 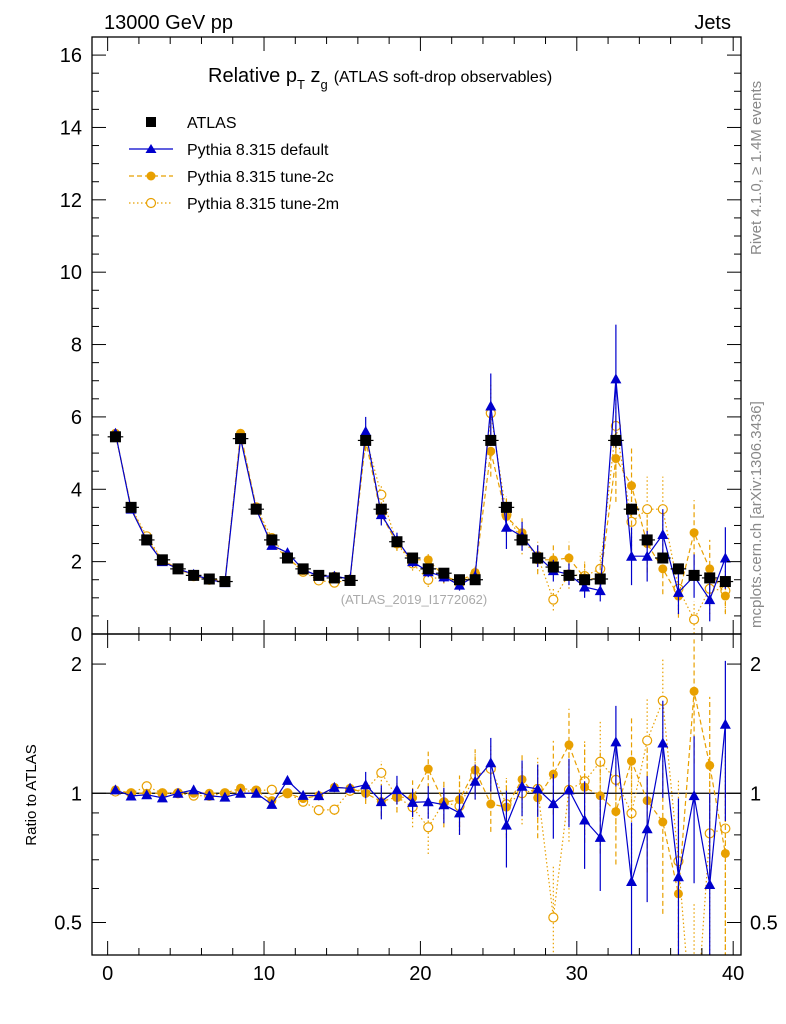 I want to click on x-tick-label: 0, so click(x=107, y=974).